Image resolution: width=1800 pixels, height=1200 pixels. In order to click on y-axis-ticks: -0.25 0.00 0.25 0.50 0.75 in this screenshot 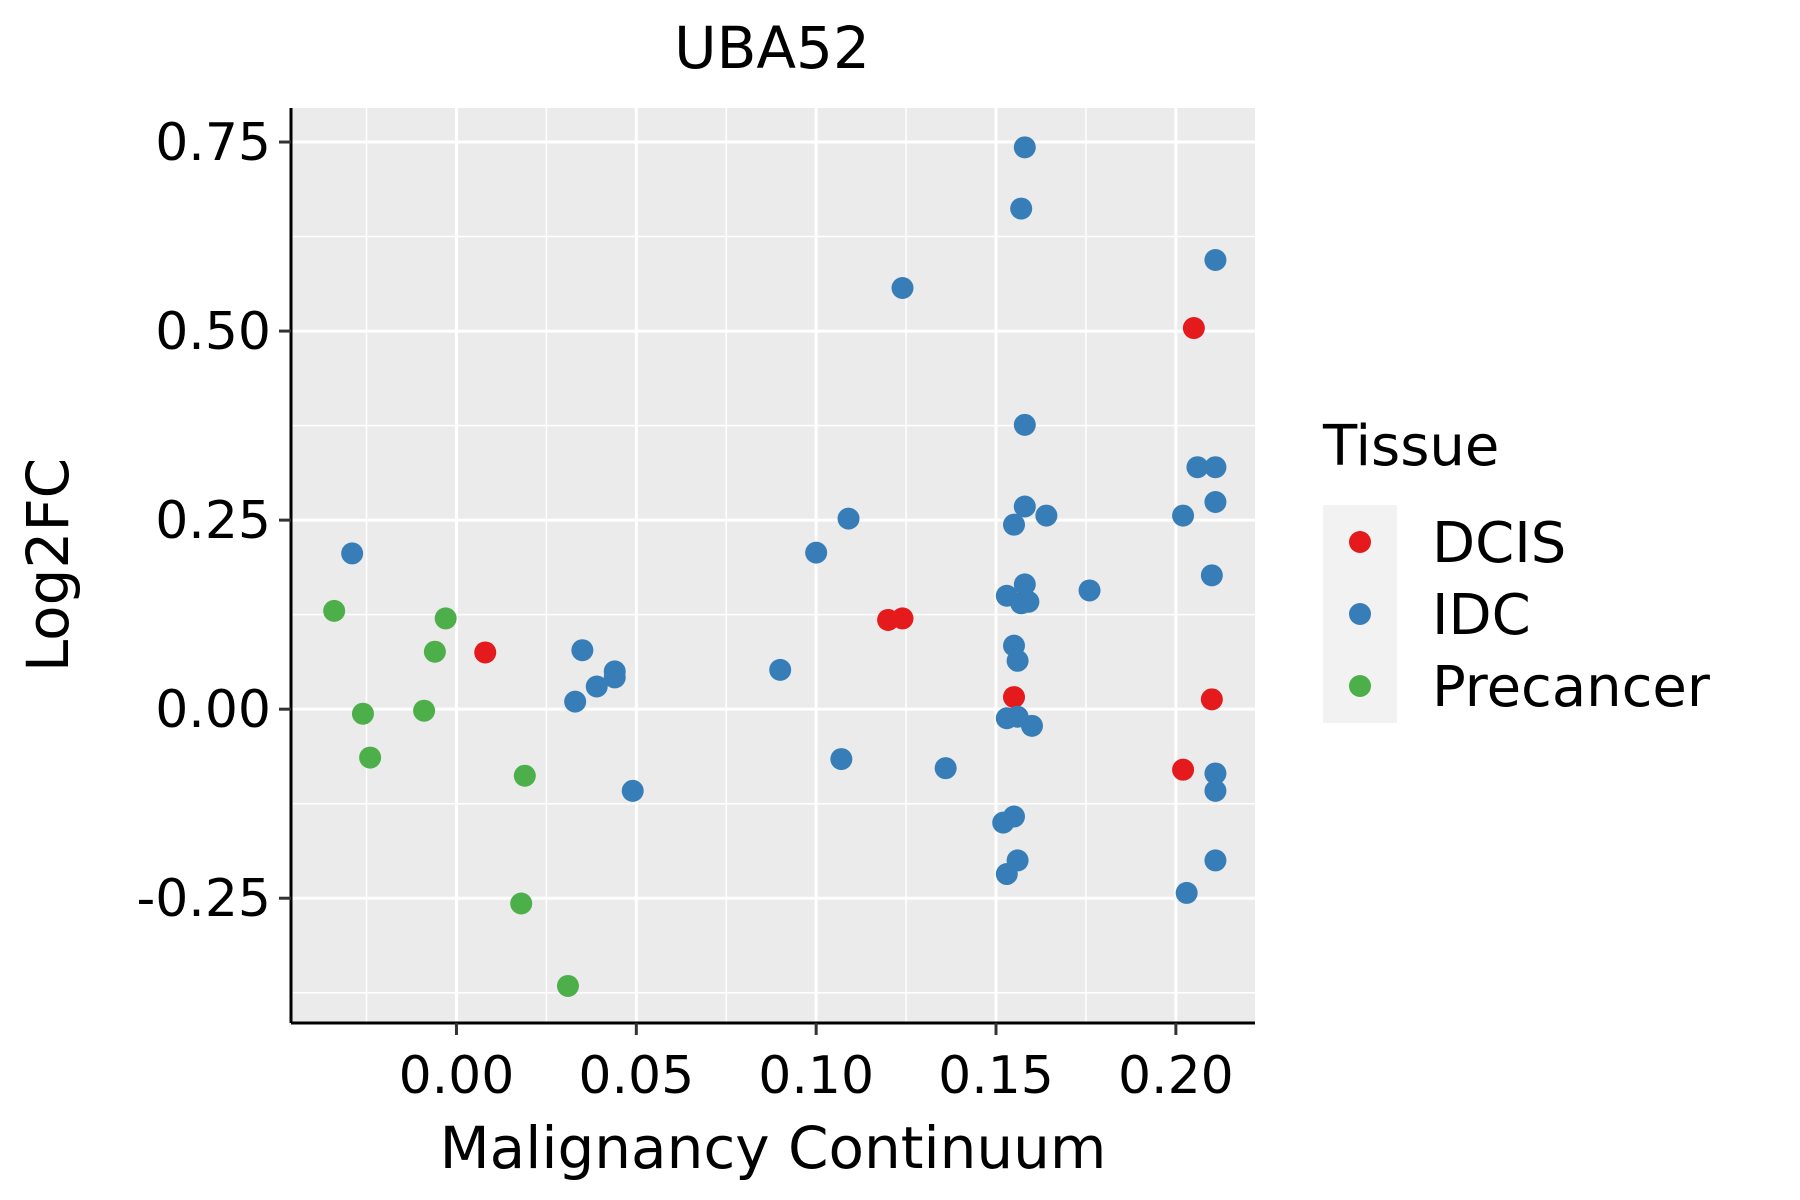, I will do `click(213, 521)`.